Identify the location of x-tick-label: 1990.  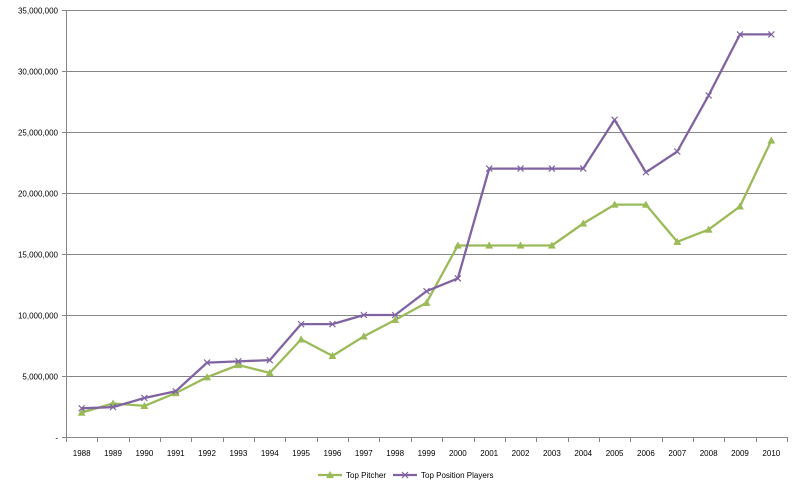
(144, 453).